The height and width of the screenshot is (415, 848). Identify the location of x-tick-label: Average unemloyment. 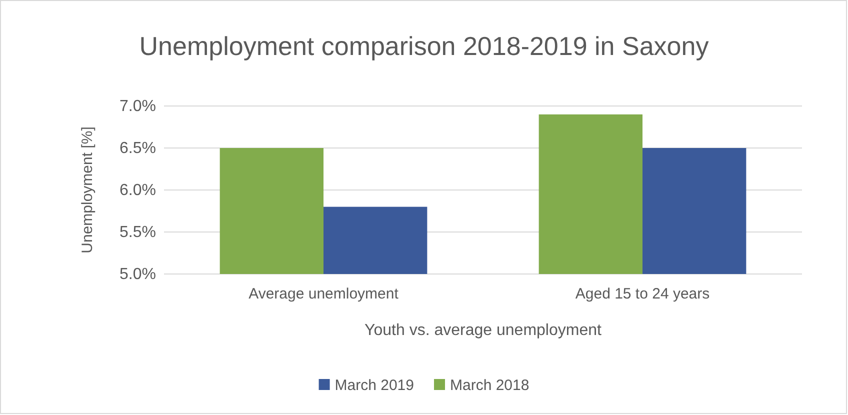
(324, 294).